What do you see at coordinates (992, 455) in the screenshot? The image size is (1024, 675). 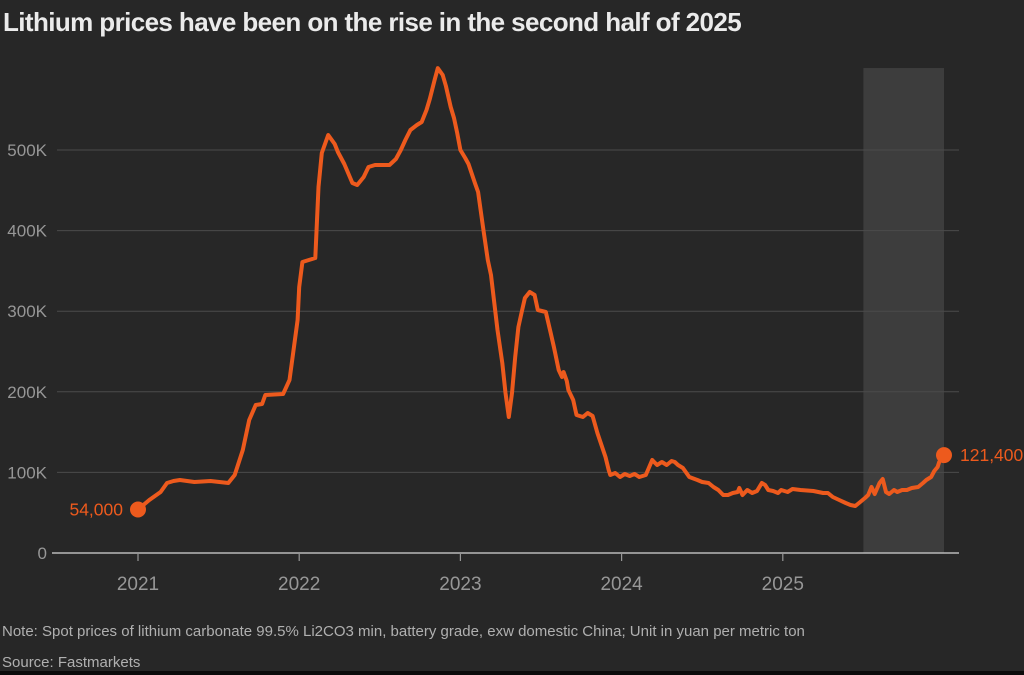 I see `end-value-label: 121,400` at bounding box center [992, 455].